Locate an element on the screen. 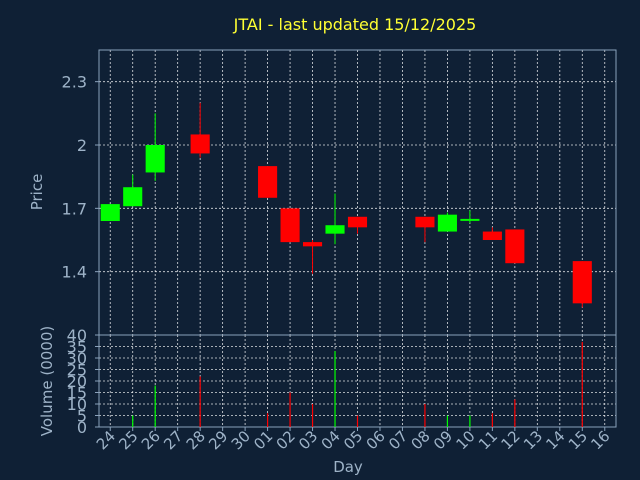  volume-tick-label: 5 is located at coordinates (82, 416).